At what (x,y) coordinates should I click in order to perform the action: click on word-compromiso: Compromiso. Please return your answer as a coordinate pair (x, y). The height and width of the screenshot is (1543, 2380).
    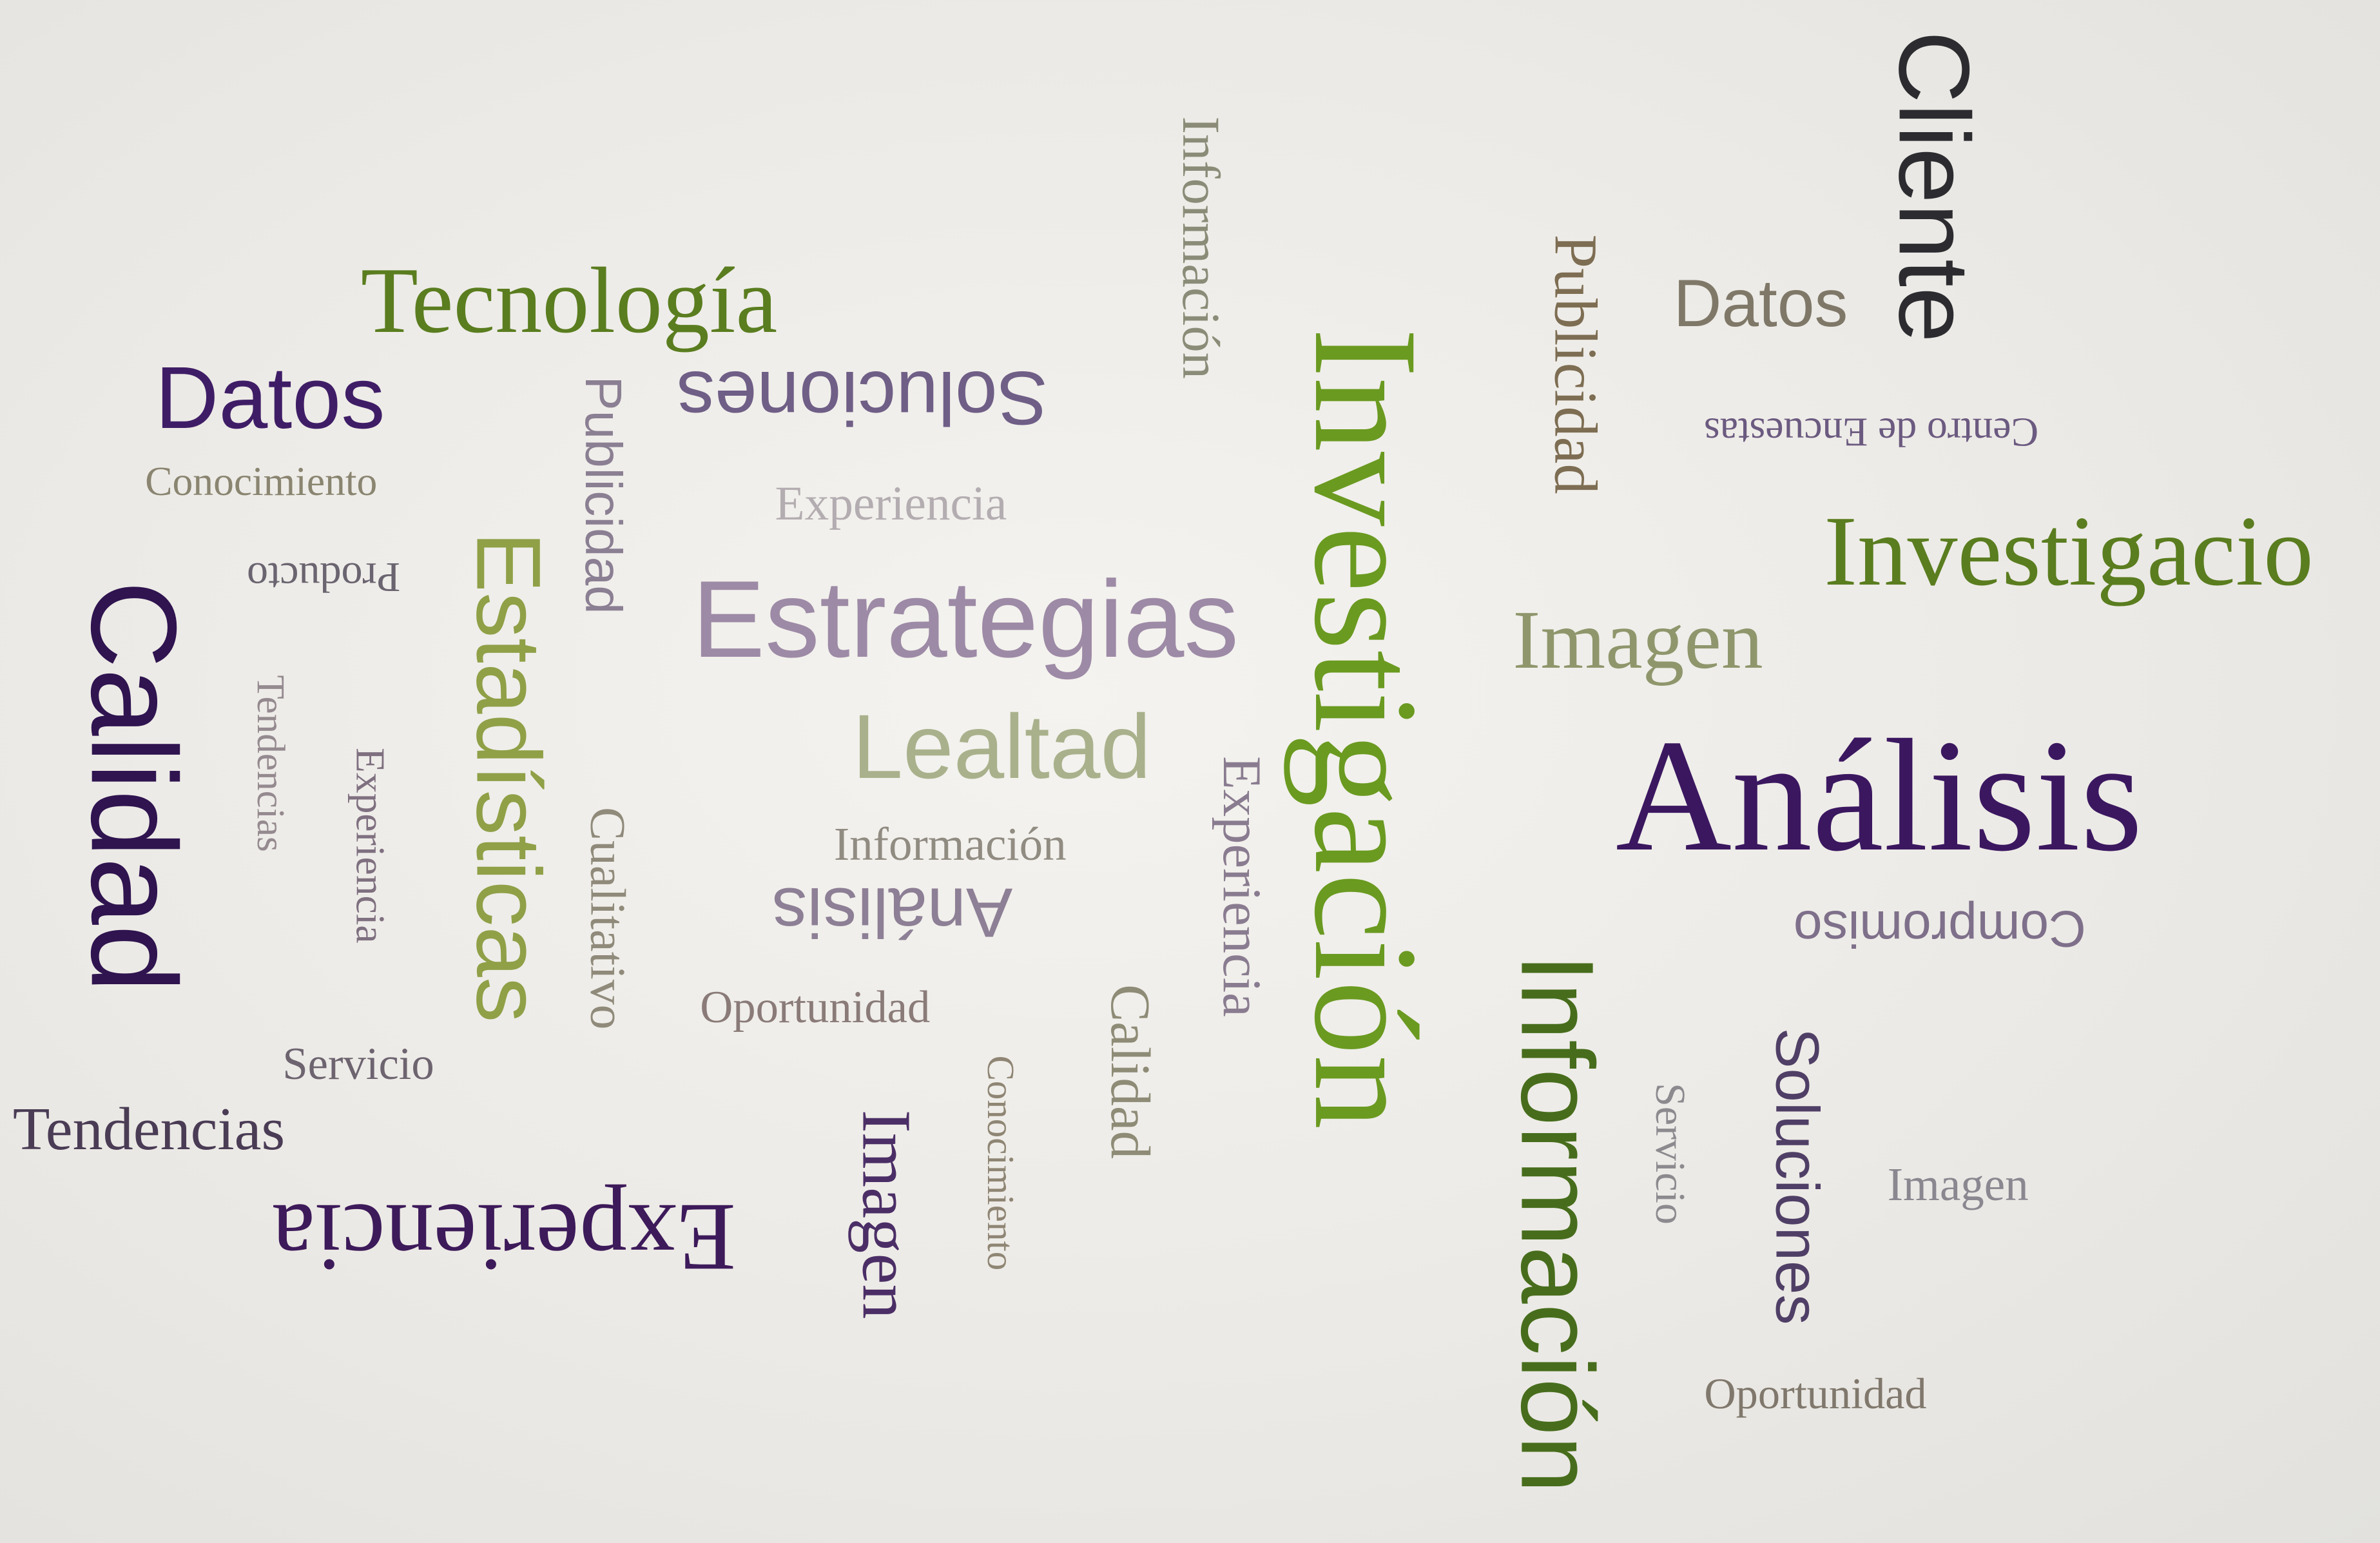
    Looking at the image, I should click on (1939, 929).